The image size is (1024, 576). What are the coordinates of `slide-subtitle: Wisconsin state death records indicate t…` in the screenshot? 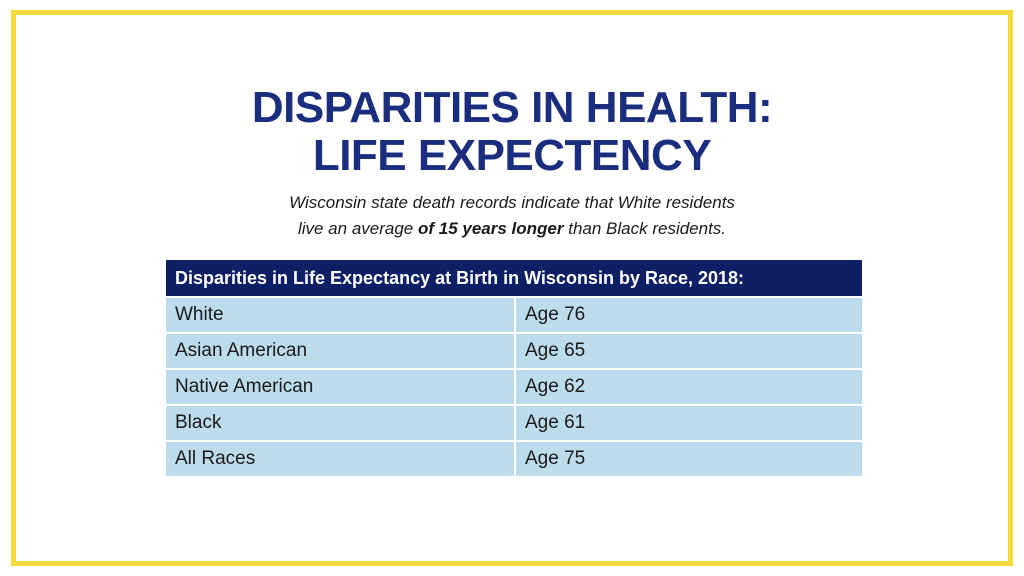 It's located at (512, 216).